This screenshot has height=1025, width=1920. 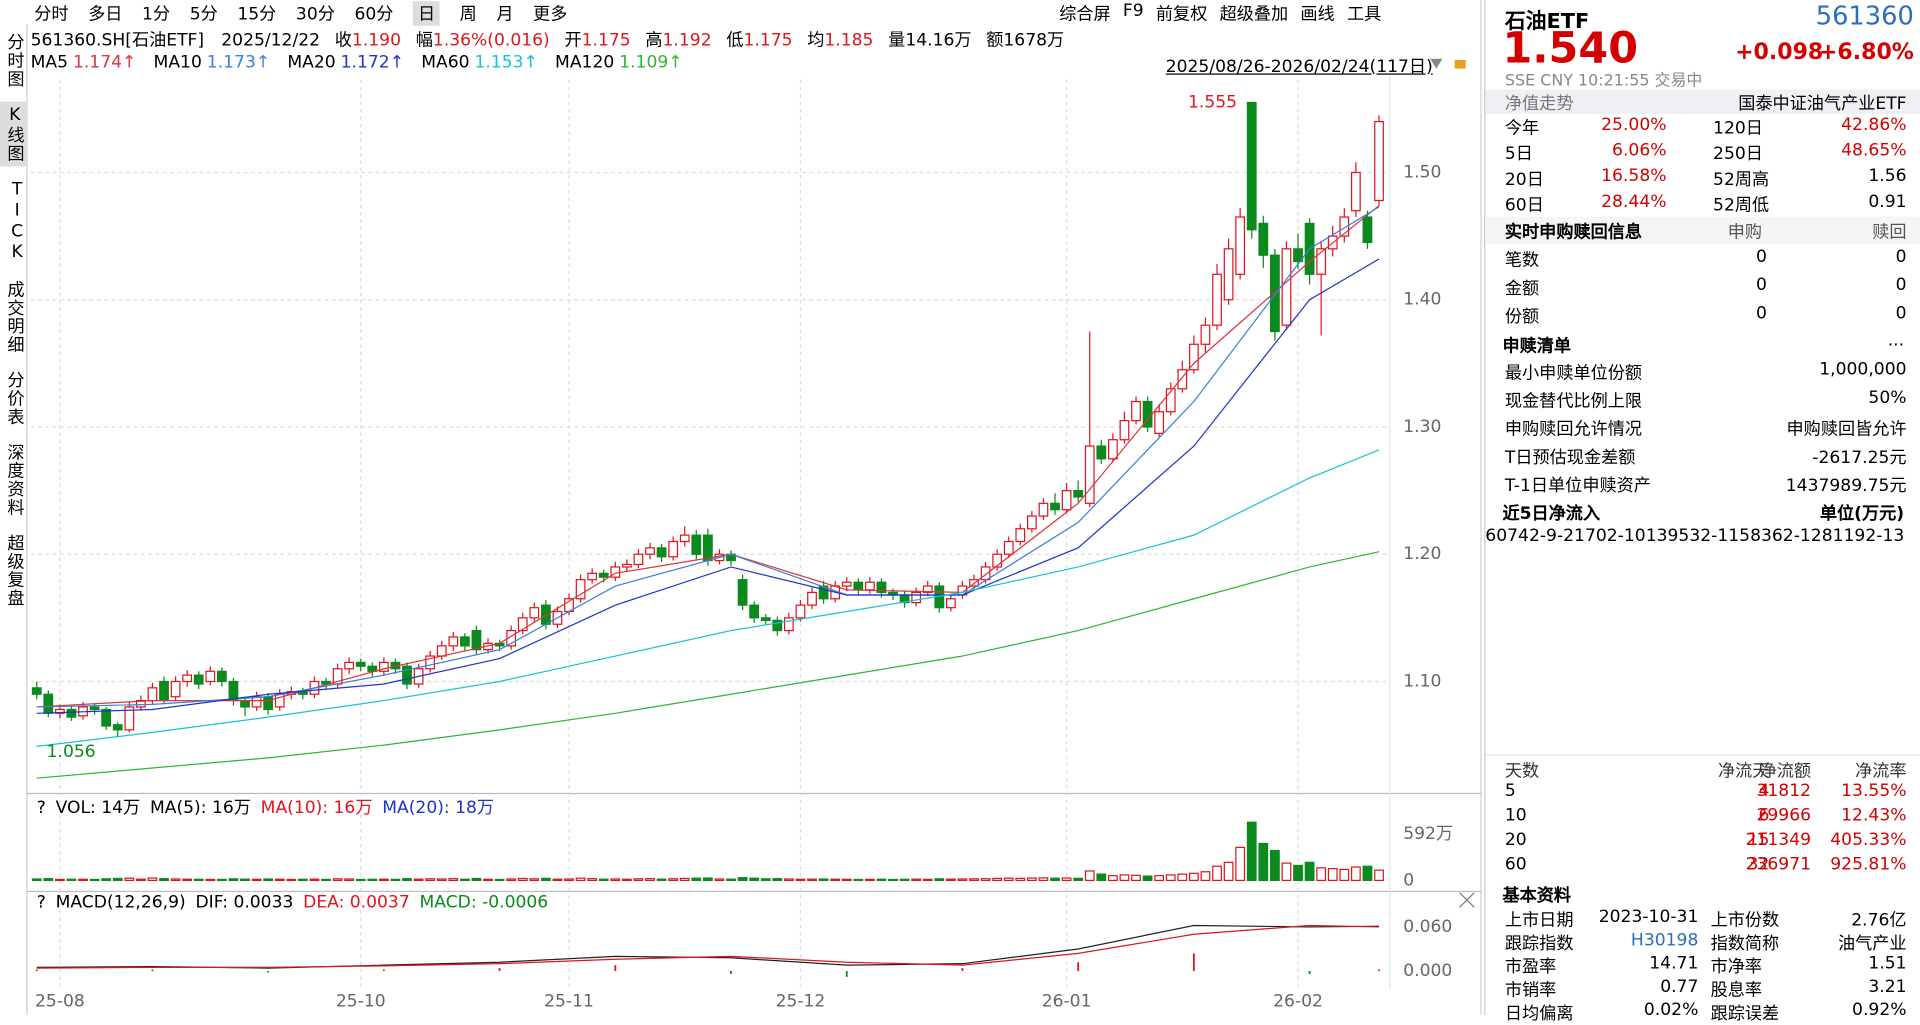 What do you see at coordinates (1673, 536) in the screenshot?
I see `value-label: 13953` at bounding box center [1673, 536].